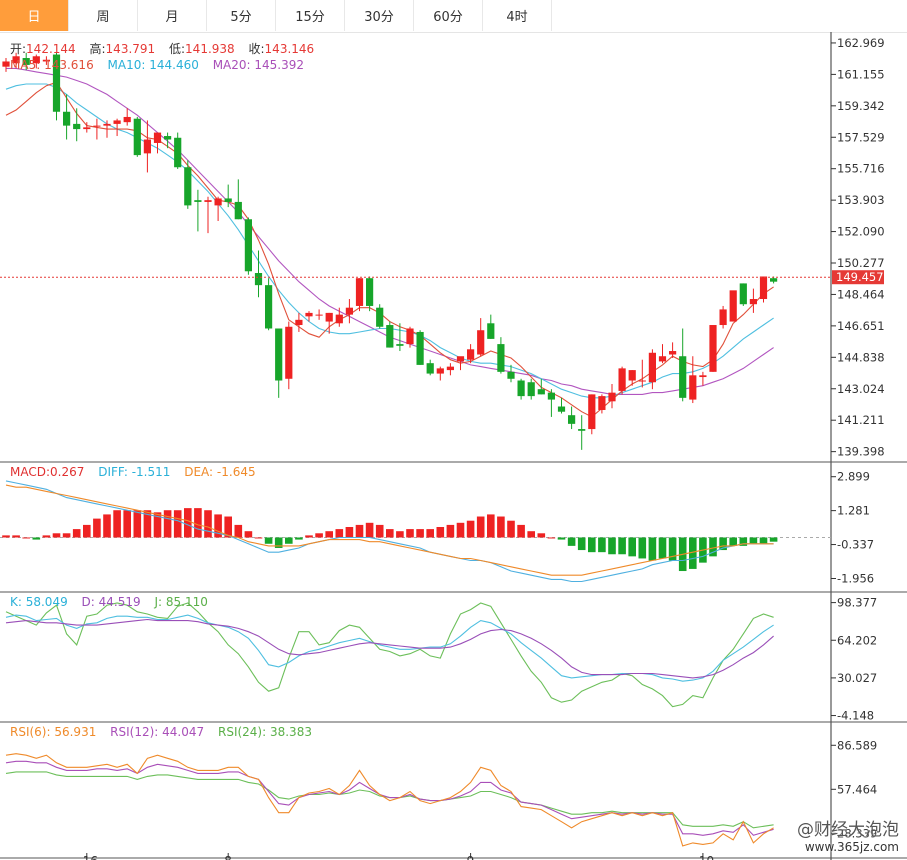 The image size is (907, 860). What do you see at coordinates (241, 15) in the screenshot?
I see `tab-3: 5分` at bounding box center [241, 15].